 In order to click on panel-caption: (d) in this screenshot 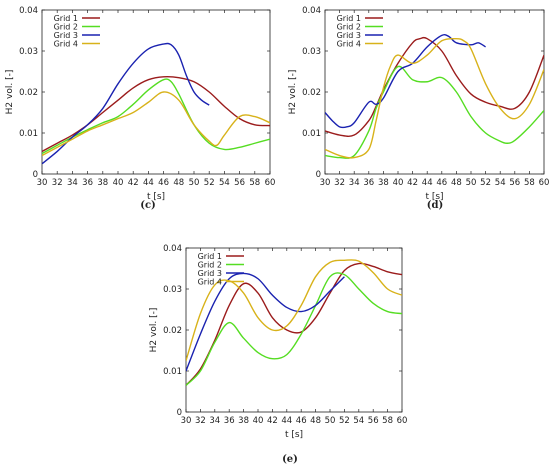, I will do `click(435, 205)`.